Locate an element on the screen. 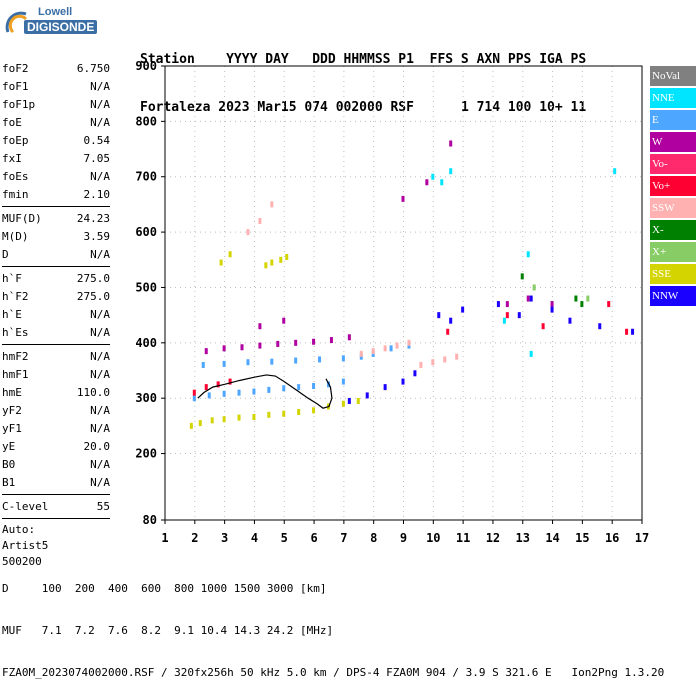  param-value: 275.0 is located at coordinates (93, 278).